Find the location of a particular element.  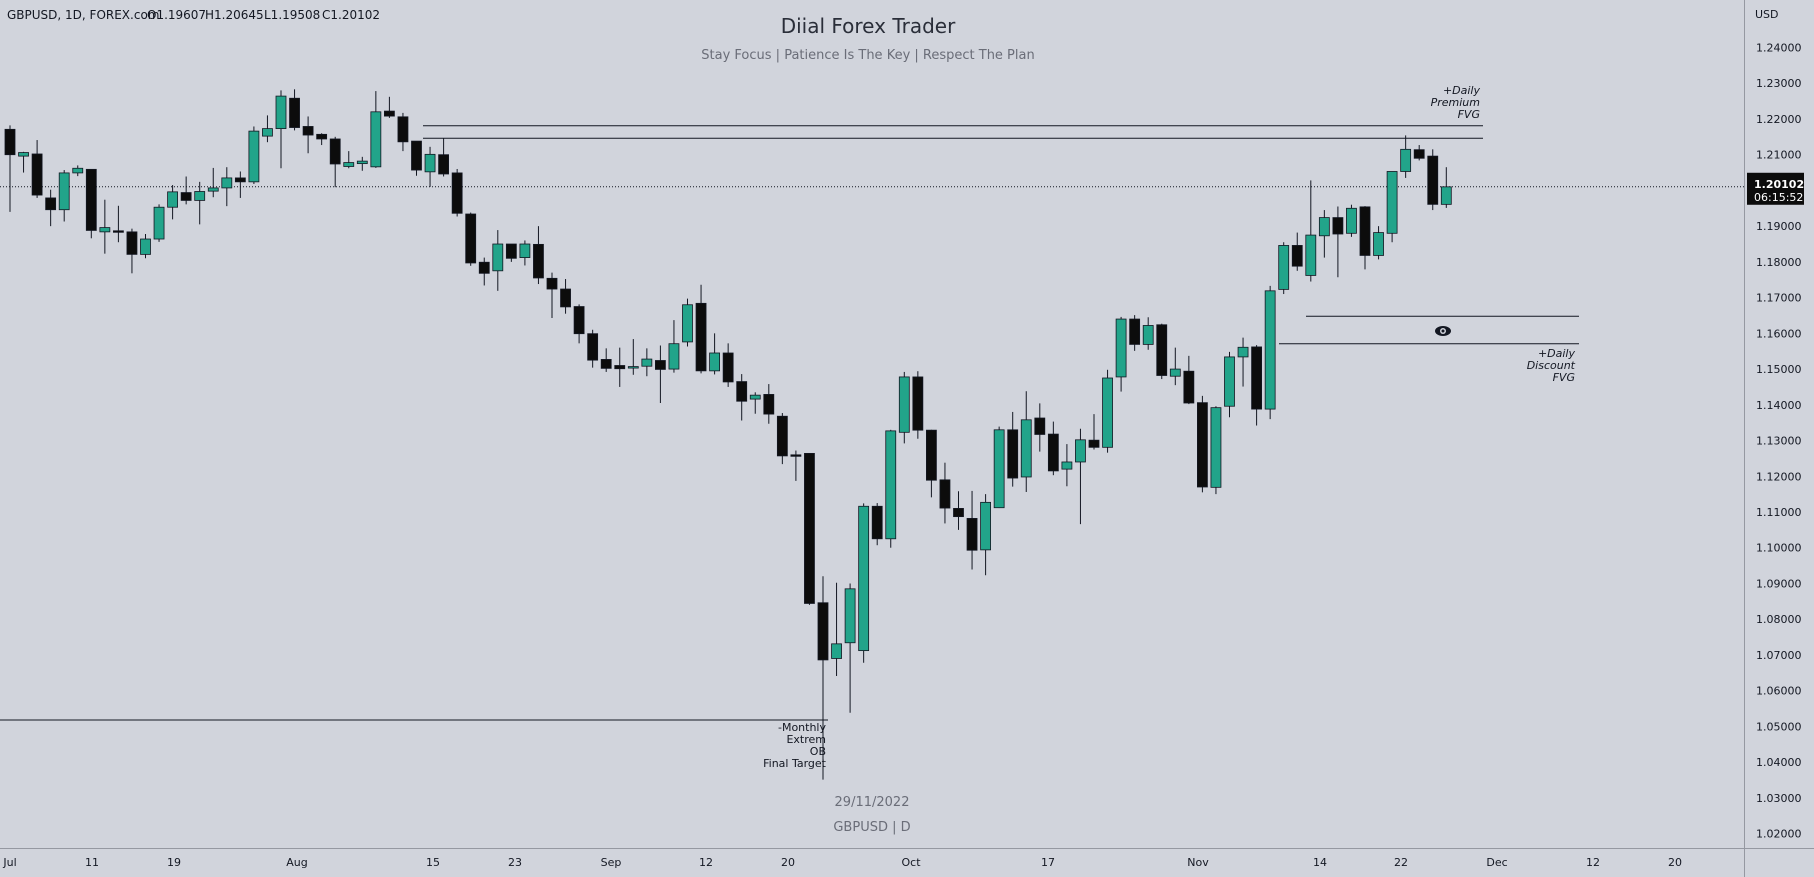

monthly-ob-label: -Monthly Extrem OB Final Target is located at coordinates (795, 745).